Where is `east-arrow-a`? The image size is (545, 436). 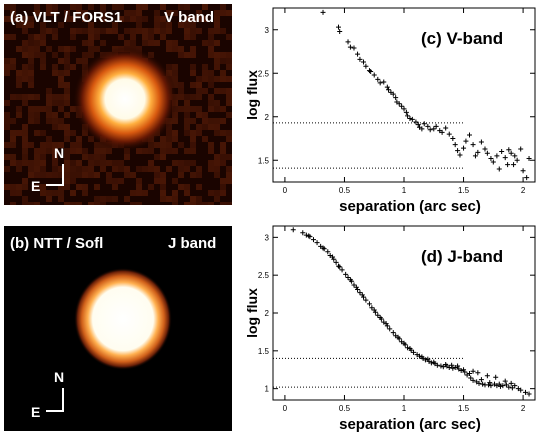 east-arrow-a is located at coordinates (55, 185).